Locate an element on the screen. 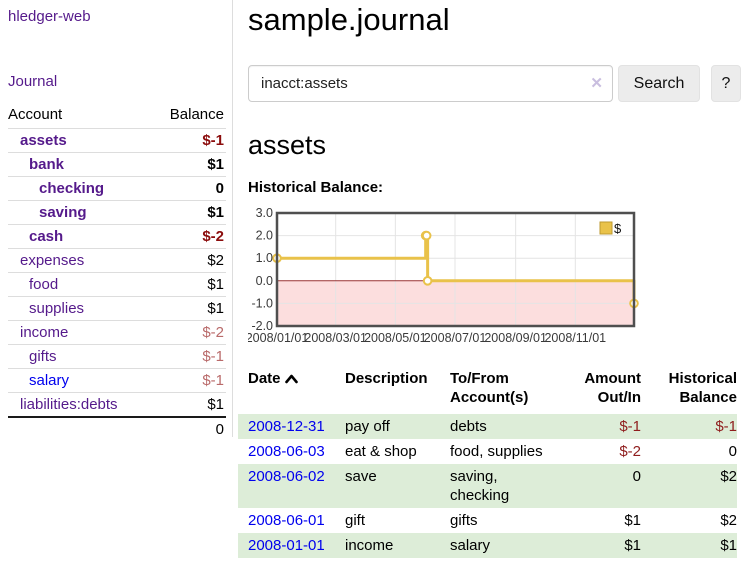 Image resolution: width=742 pixels, height=582 pixels. transaction-amount: $-1 is located at coordinates (630, 426).